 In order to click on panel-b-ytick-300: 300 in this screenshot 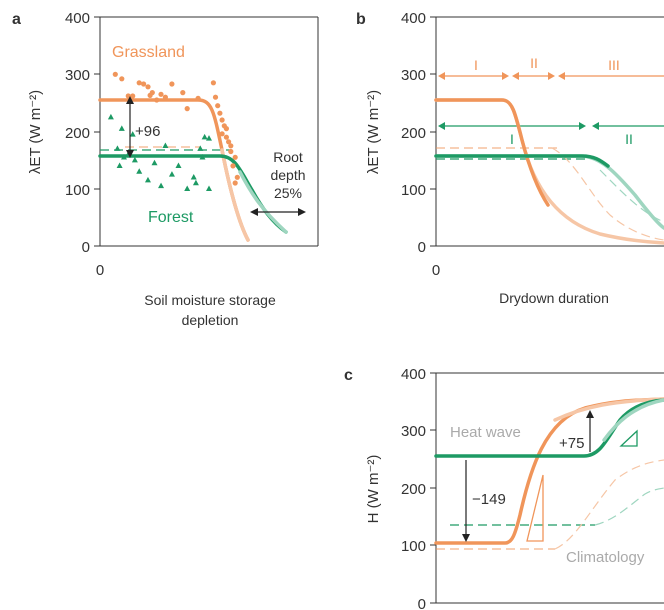, I will do `click(413, 75)`.